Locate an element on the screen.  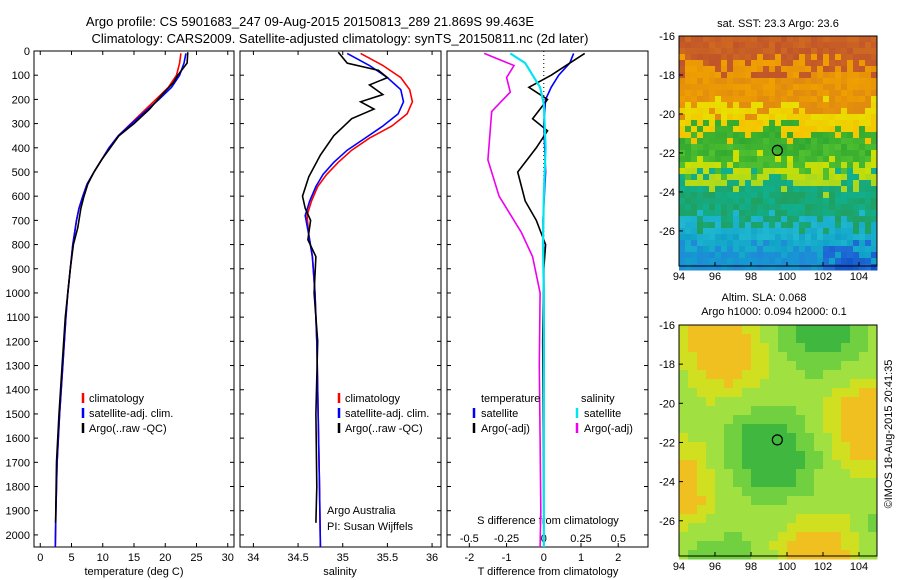
x-tick-label: 96 is located at coordinates (715, 277).